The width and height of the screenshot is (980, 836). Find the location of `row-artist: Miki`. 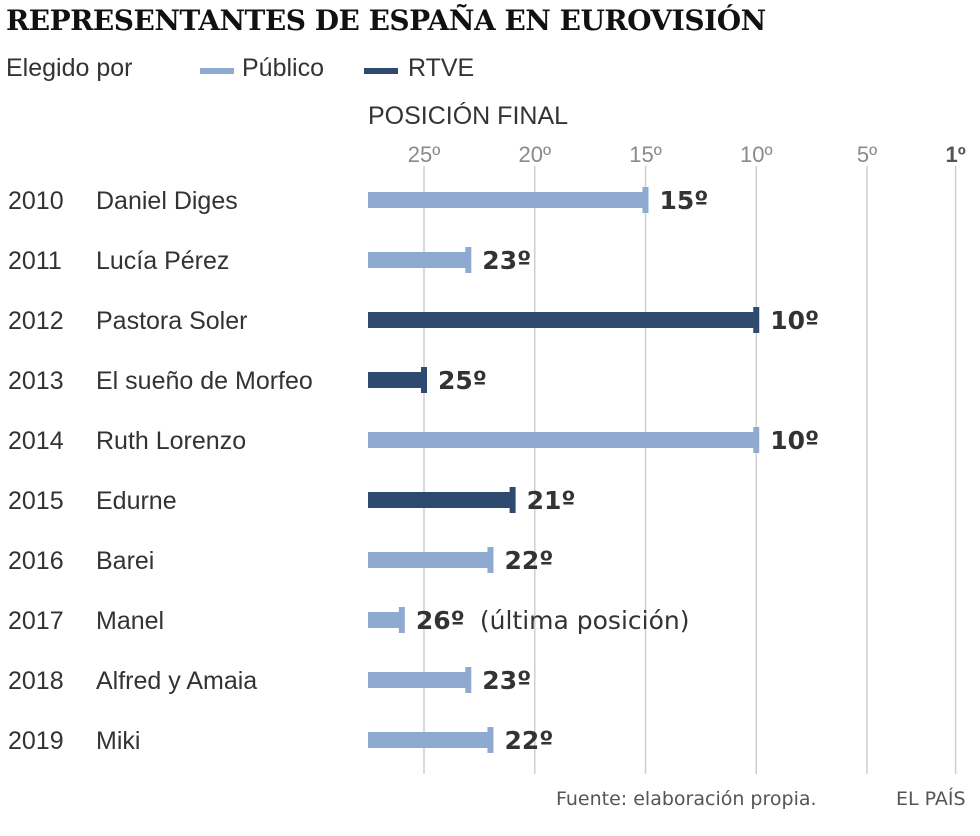

row-artist: Miki is located at coordinates (118, 741).